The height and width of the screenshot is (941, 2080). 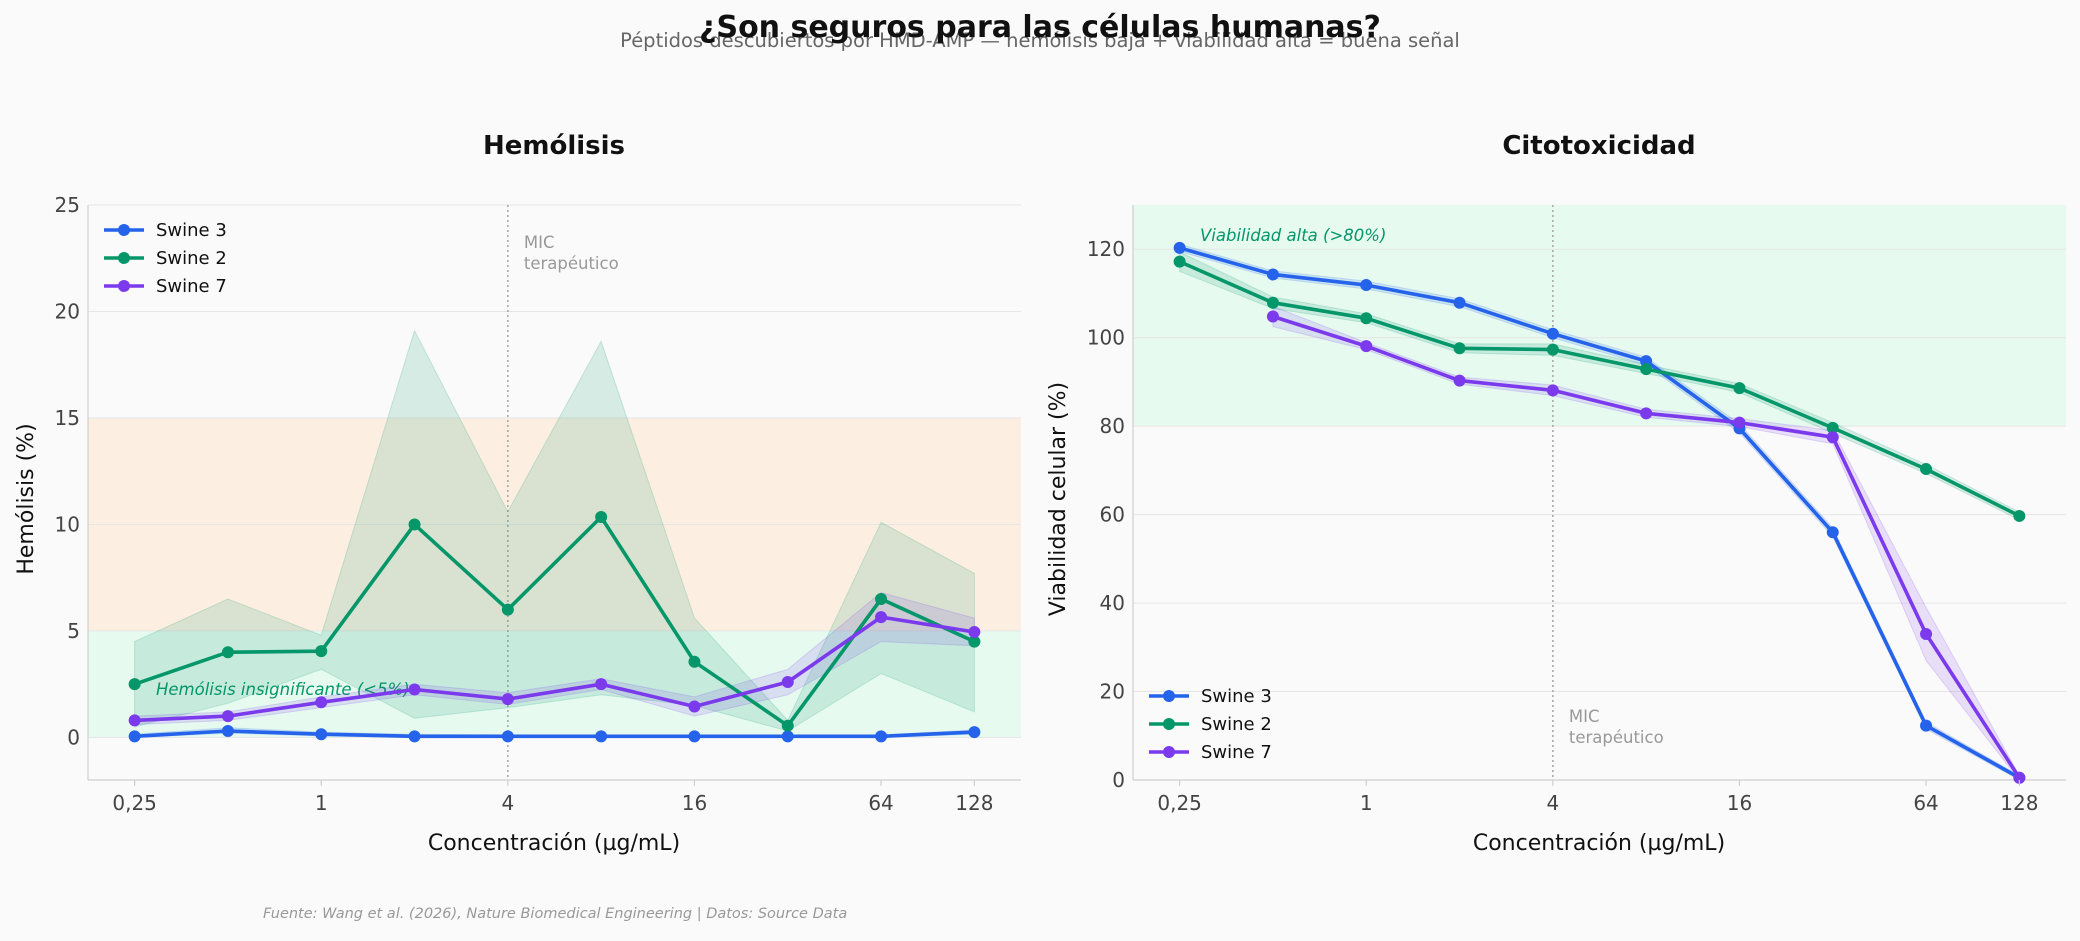 What do you see at coordinates (1293, 235) in the screenshot?
I see `band-annotation: Viabilidad alta (>80%)` at bounding box center [1293, 235].